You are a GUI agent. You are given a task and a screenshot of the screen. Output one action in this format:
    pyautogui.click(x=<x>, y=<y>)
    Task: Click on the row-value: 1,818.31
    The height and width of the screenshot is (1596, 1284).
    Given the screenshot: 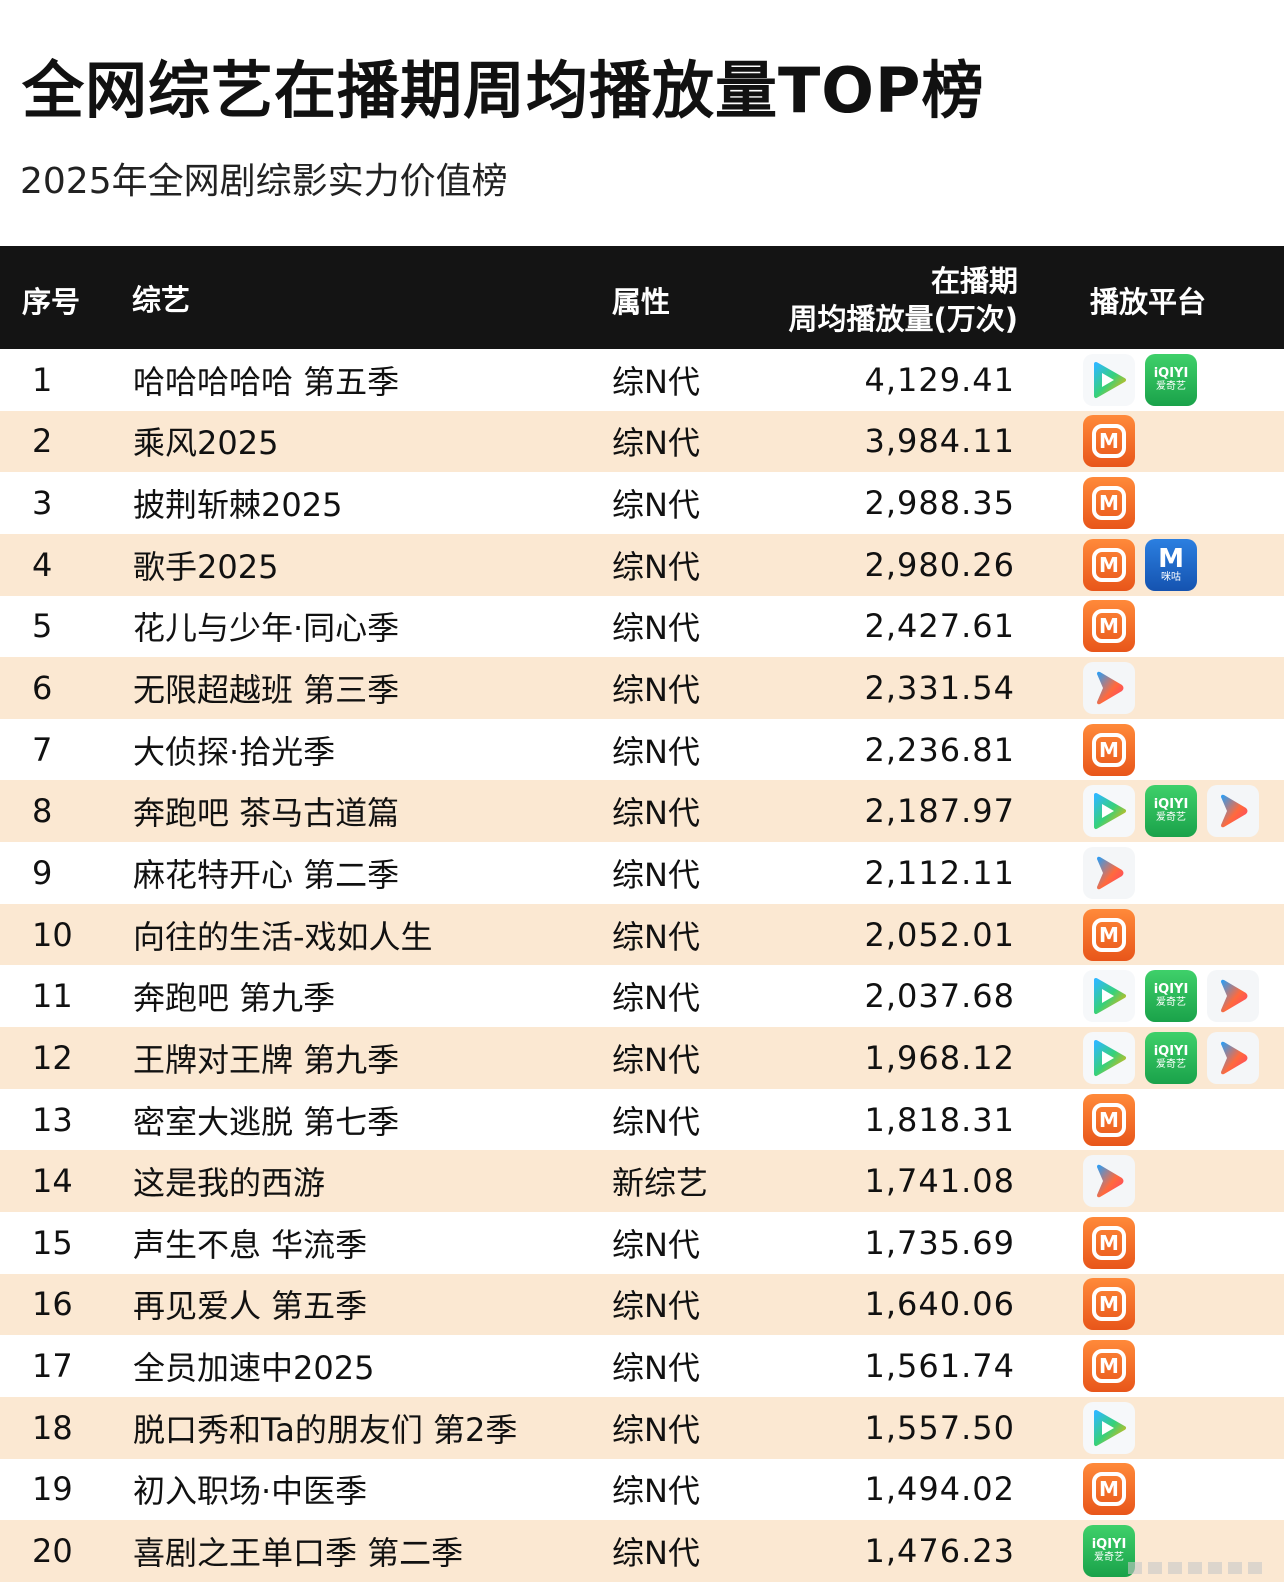 What is the action you would take?
    pyautogui.click(x=939, y=1119)
    